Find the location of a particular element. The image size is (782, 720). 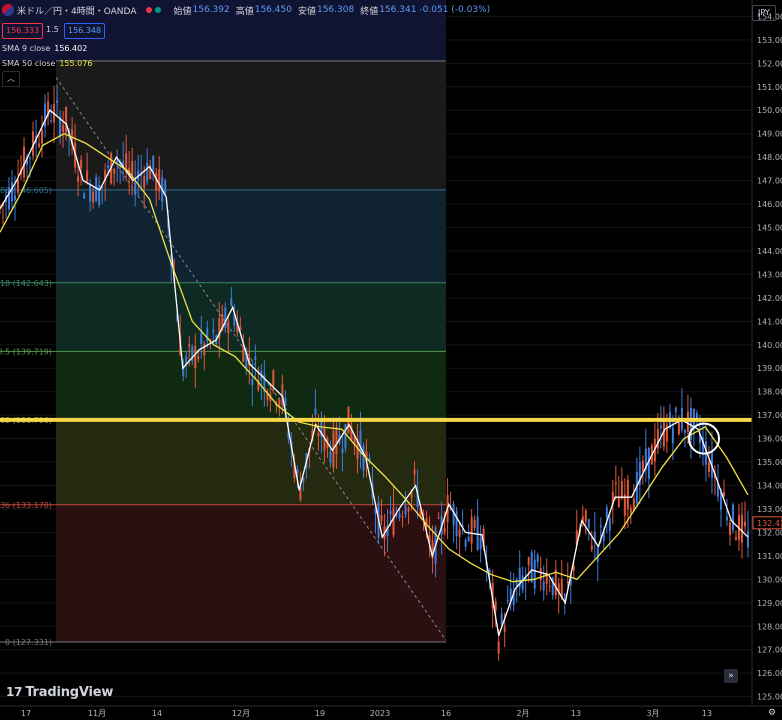

price-axis-tick: 135.000 is located at coordinates (769, 462).